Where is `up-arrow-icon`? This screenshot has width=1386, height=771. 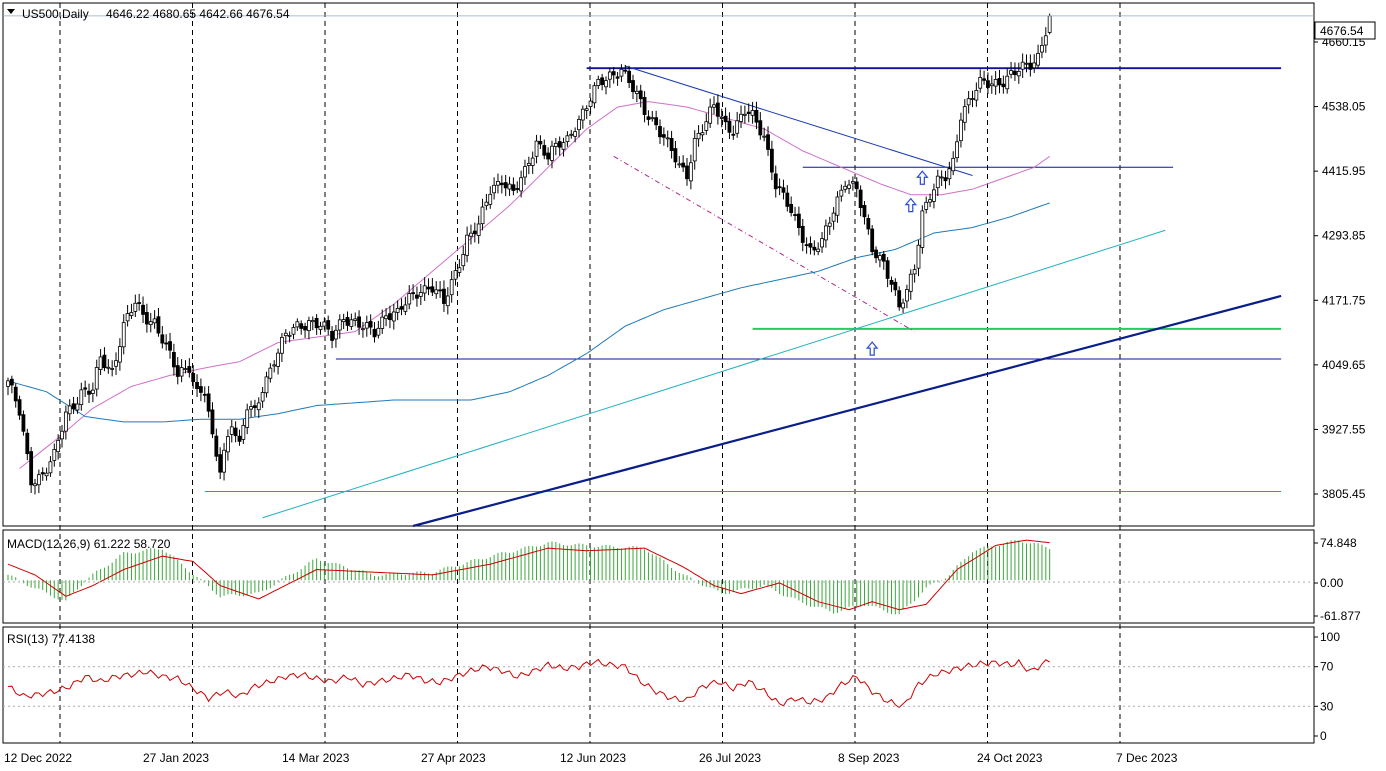 up-arrow-icon is located at coordinates (872, 348).